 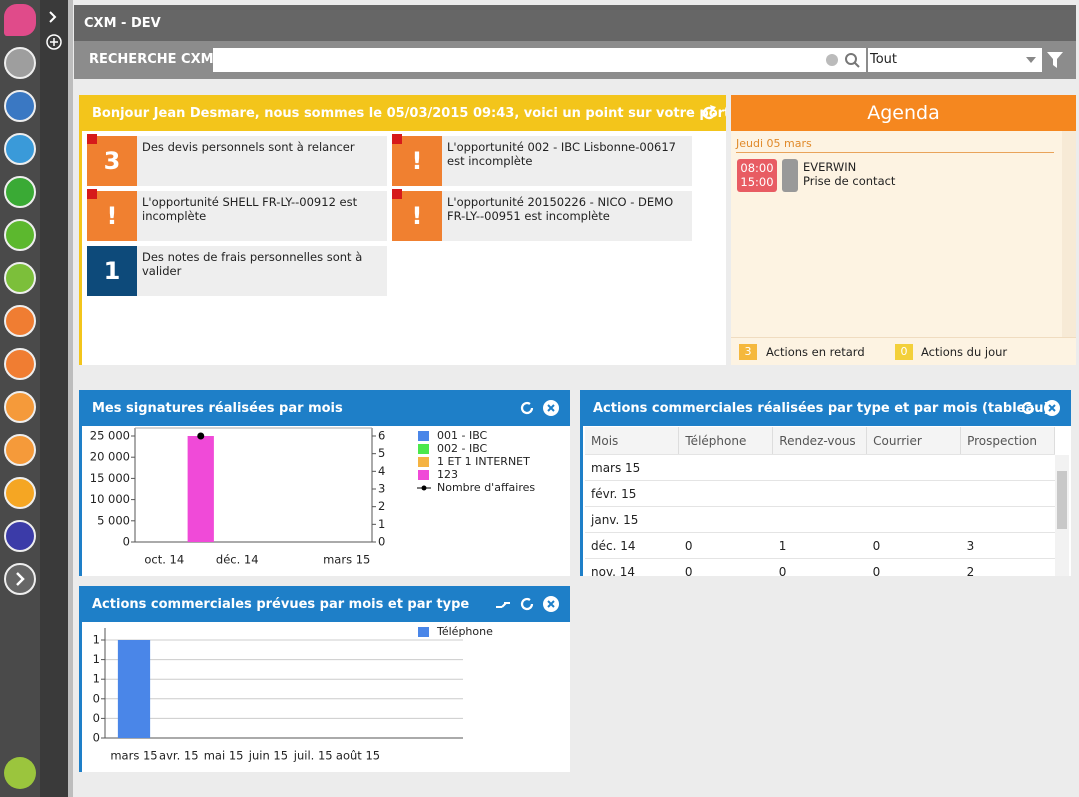 What do you see at coordinates (20, 773) in the screenshot?
I see `nav-user` at bounding box center [20, 773].